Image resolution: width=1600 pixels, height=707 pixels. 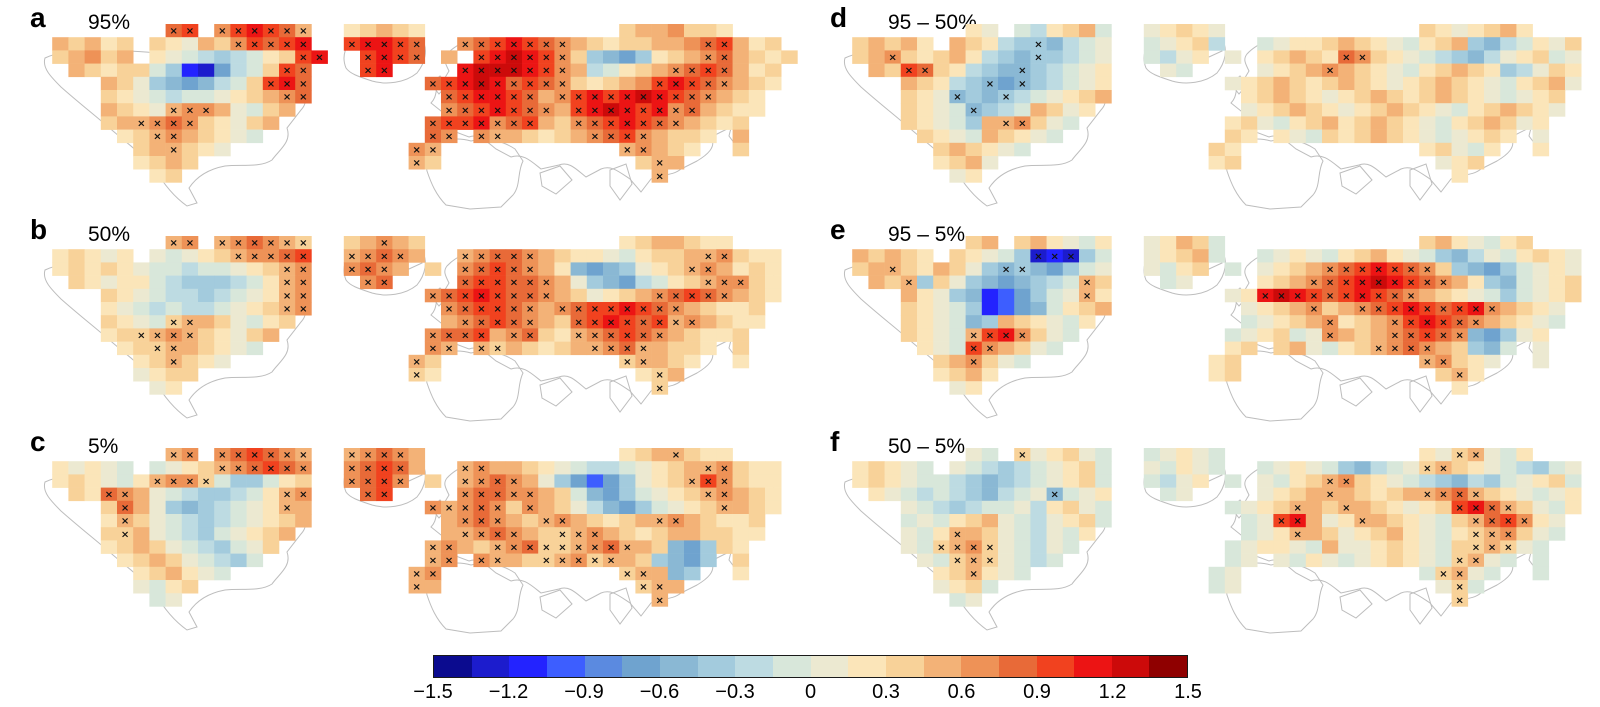 I want to click on colorbar-tick-label: 0.6, so click(x=961, y=692).